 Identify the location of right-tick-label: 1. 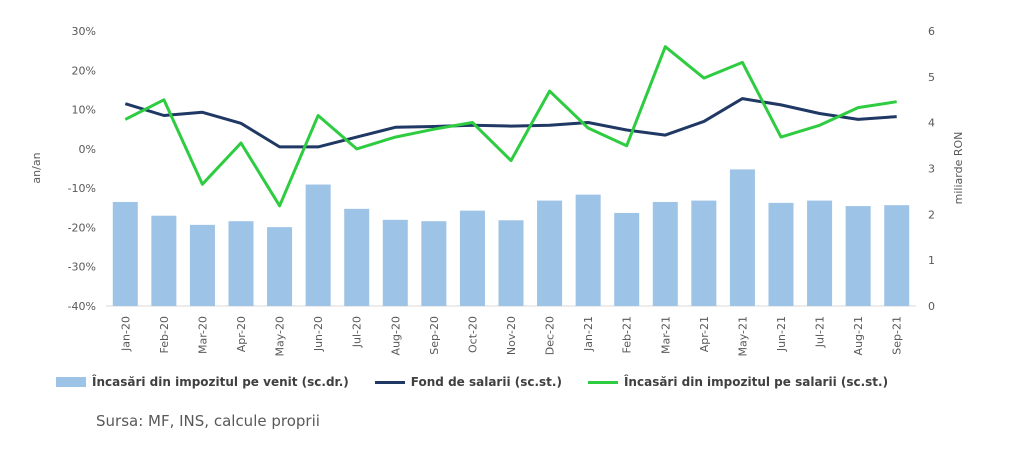
(931, 260).